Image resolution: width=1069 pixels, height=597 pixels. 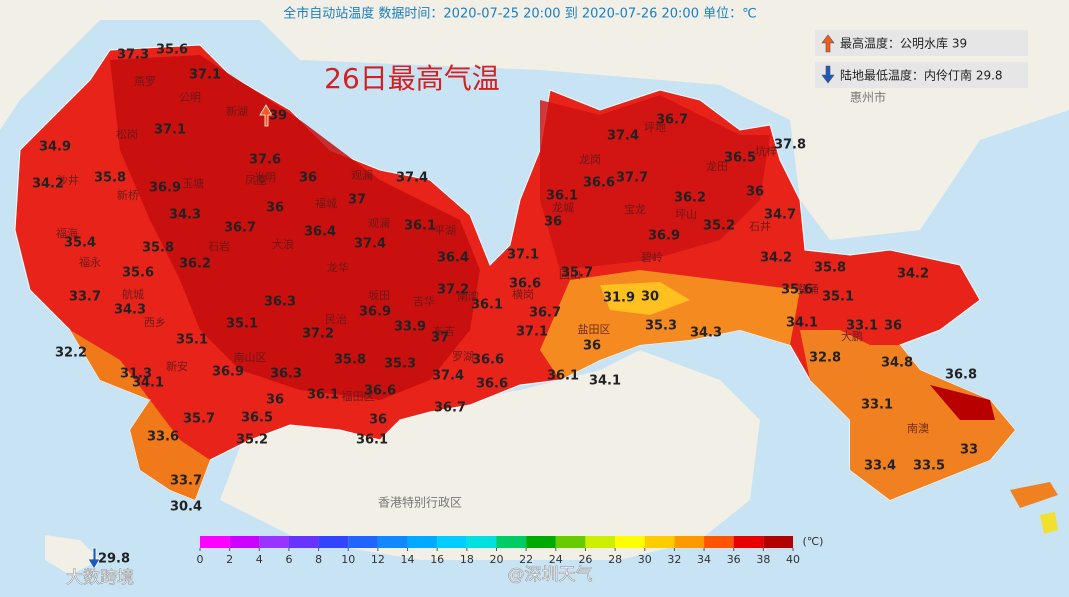 What do you see at coordinates (961, 375) in the screenshot?
I see `station-temp: 36.8` at bounding box center [961, 375].